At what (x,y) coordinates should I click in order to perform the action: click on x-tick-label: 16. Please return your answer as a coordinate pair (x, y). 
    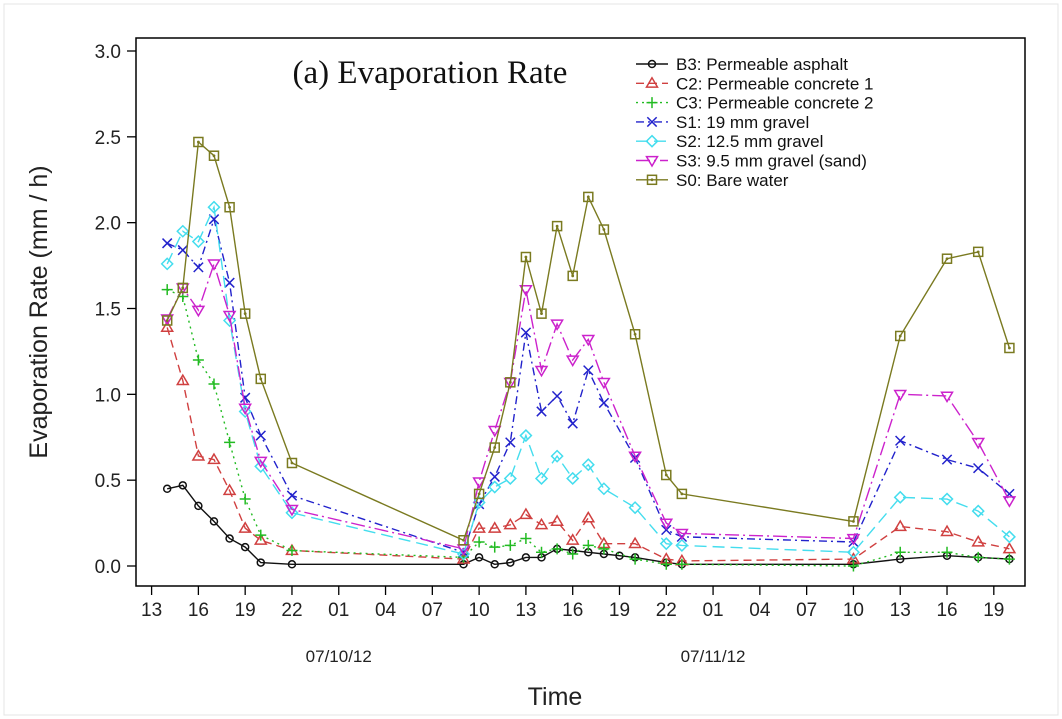
    Looking at the image, I should click on (946, 610).